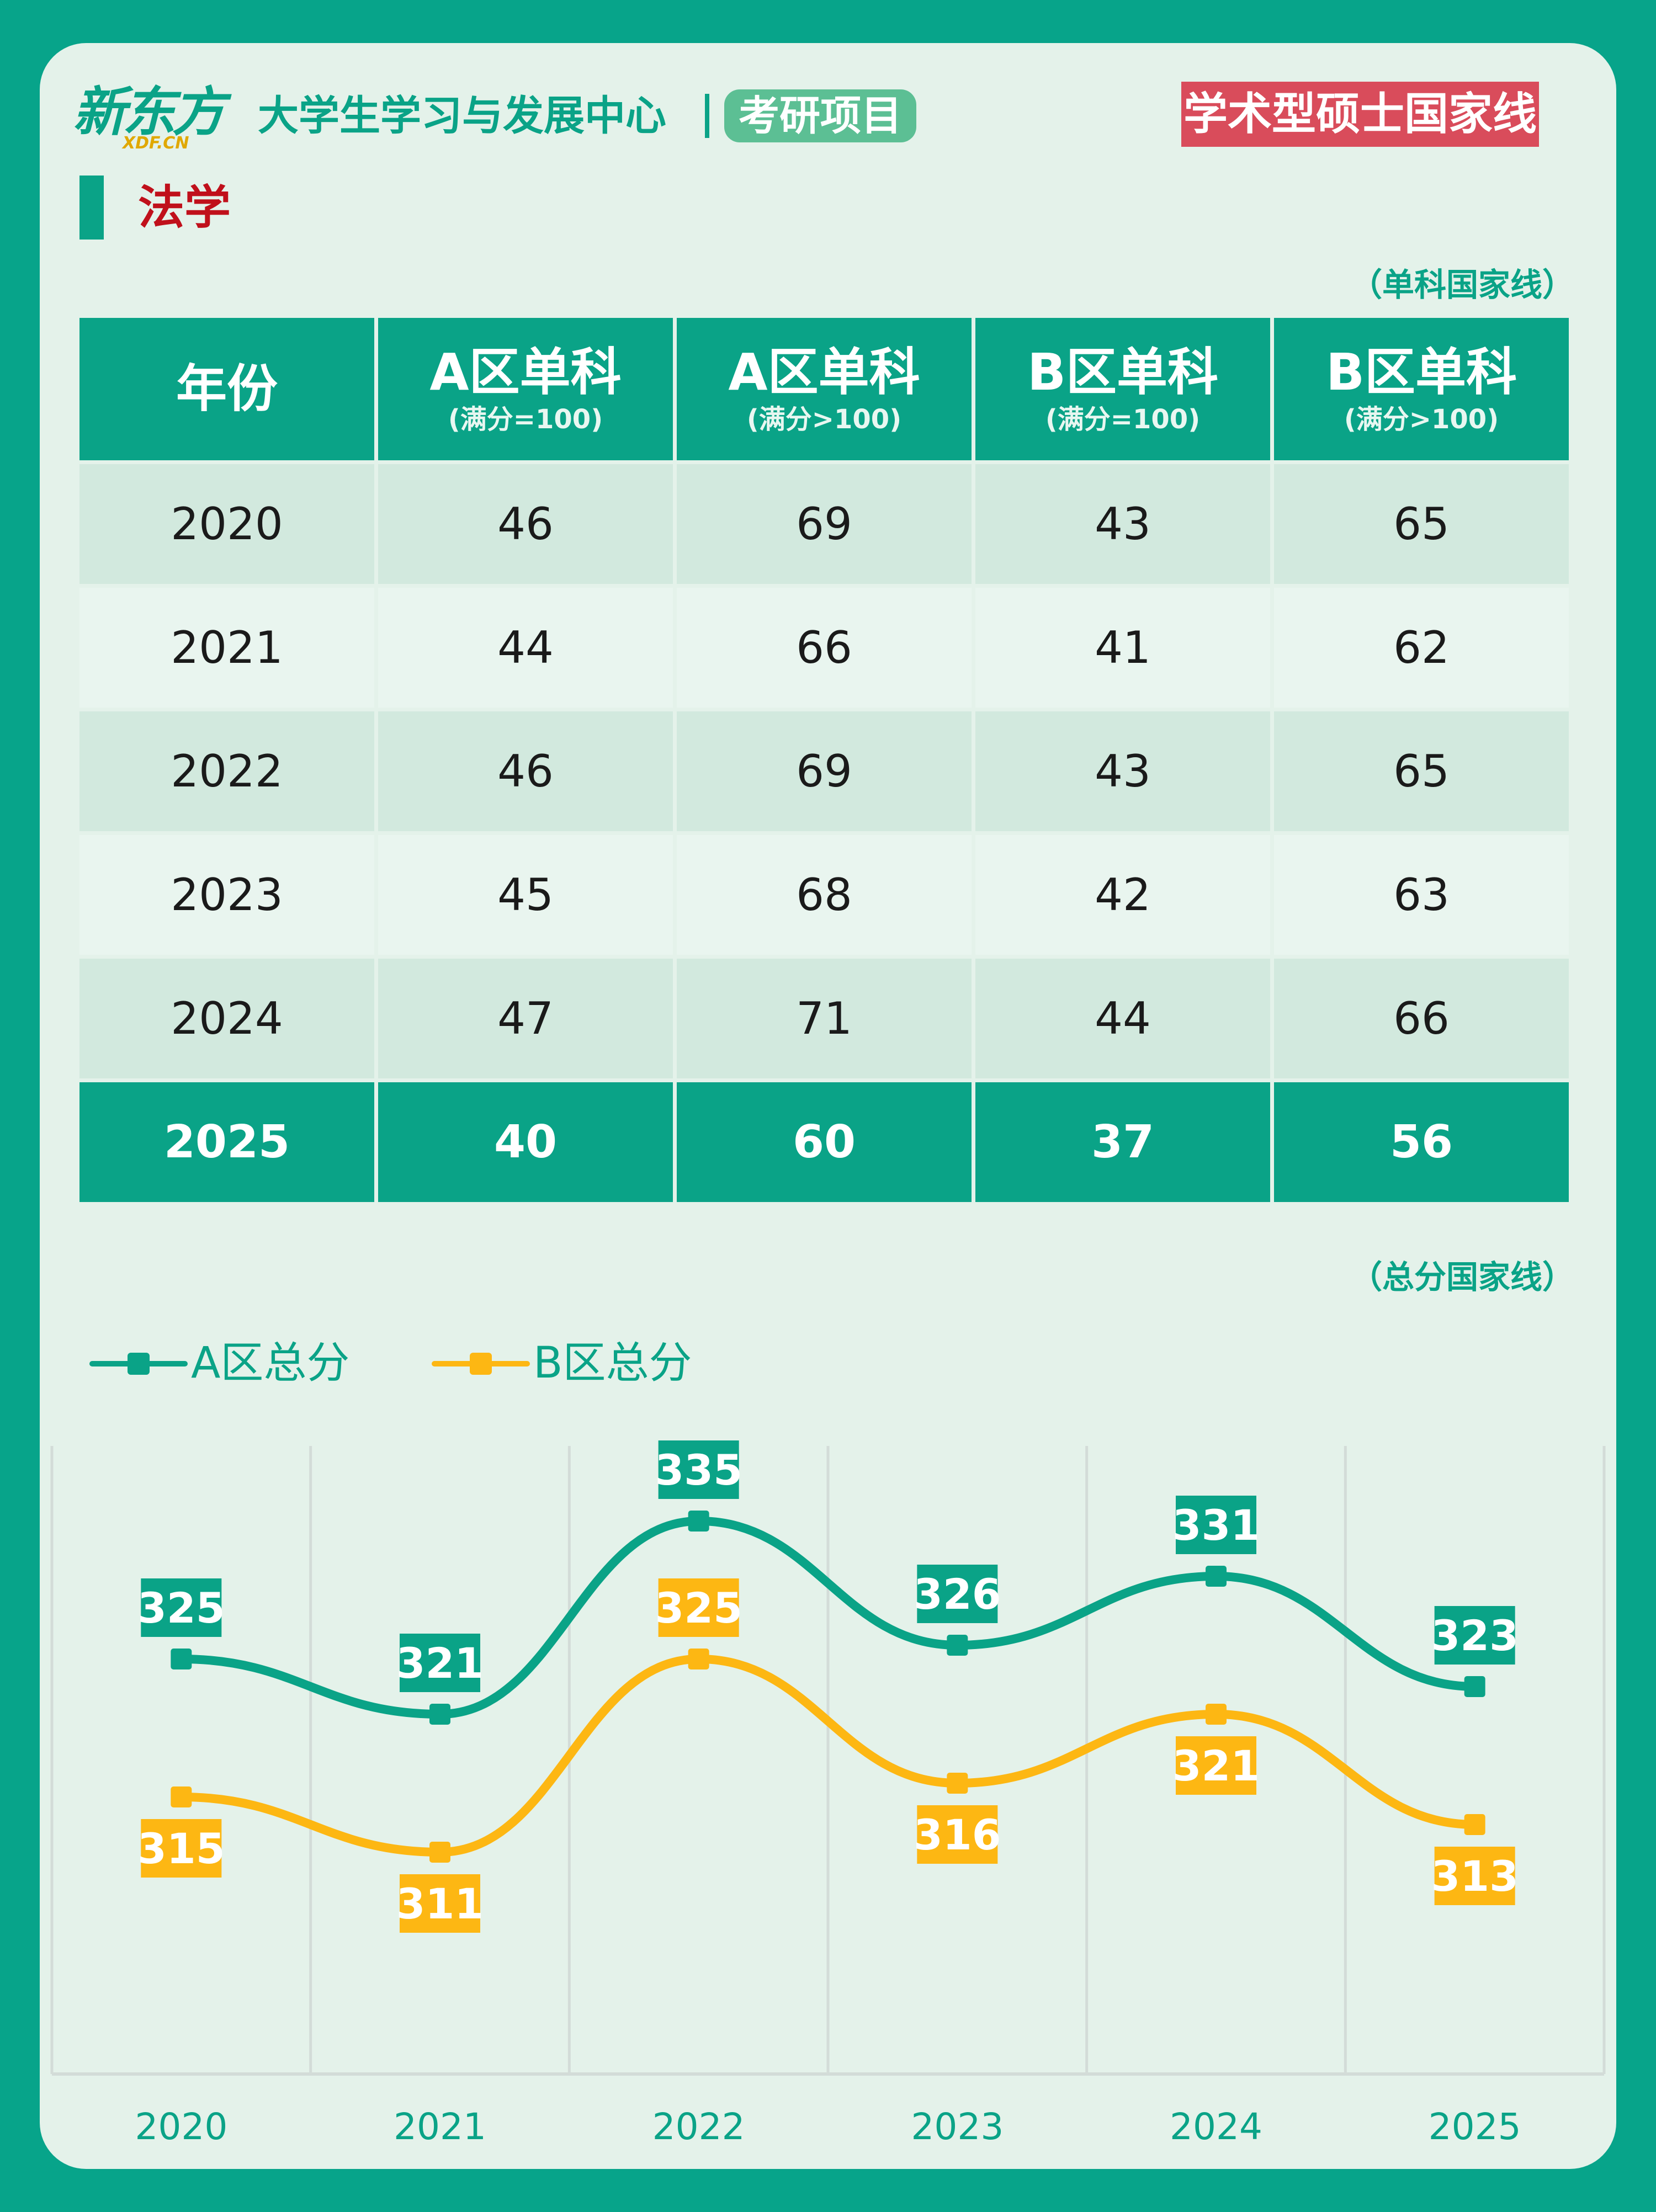 This screenshot has height=2212, width=1656. I want to click on center-name: 大学生学习与发展中心, so click(462, 116).